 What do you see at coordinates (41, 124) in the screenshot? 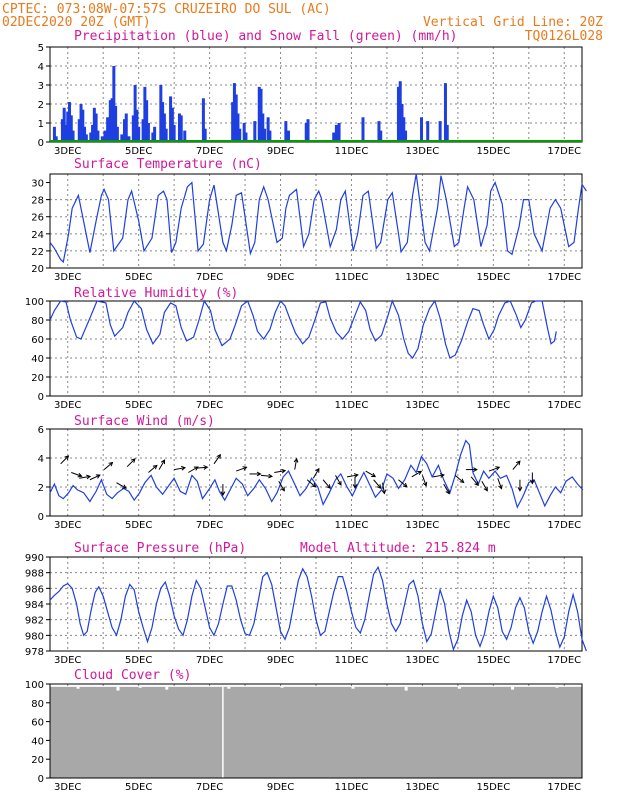
I see `y-tick-label: 1` at bounding box center [41, 124].